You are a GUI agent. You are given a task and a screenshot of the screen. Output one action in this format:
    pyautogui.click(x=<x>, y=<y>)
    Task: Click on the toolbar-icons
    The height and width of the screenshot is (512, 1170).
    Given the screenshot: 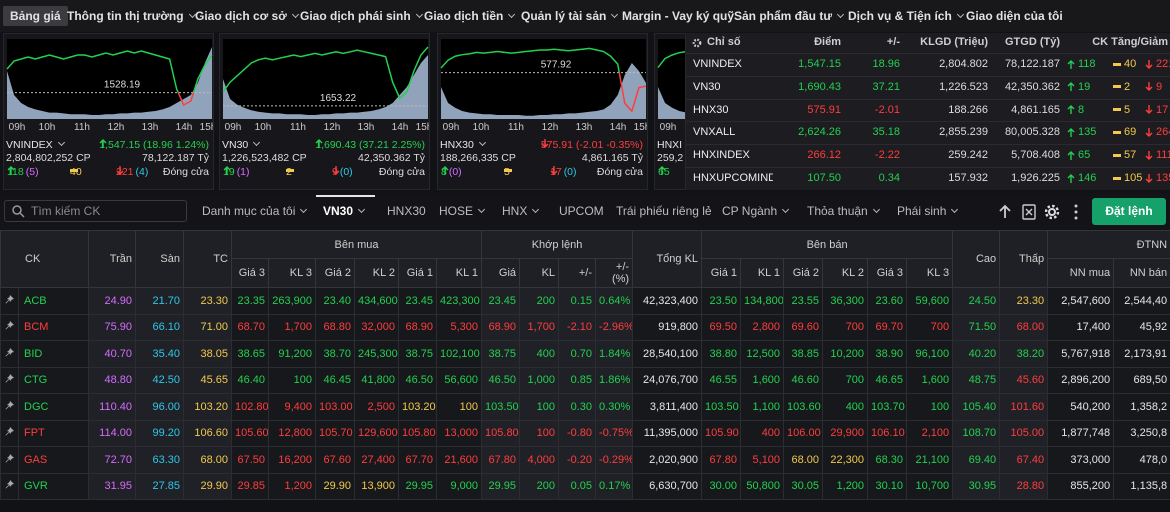 What is the action you would take?
    pyautogui.click(x=1040, y=212)
    